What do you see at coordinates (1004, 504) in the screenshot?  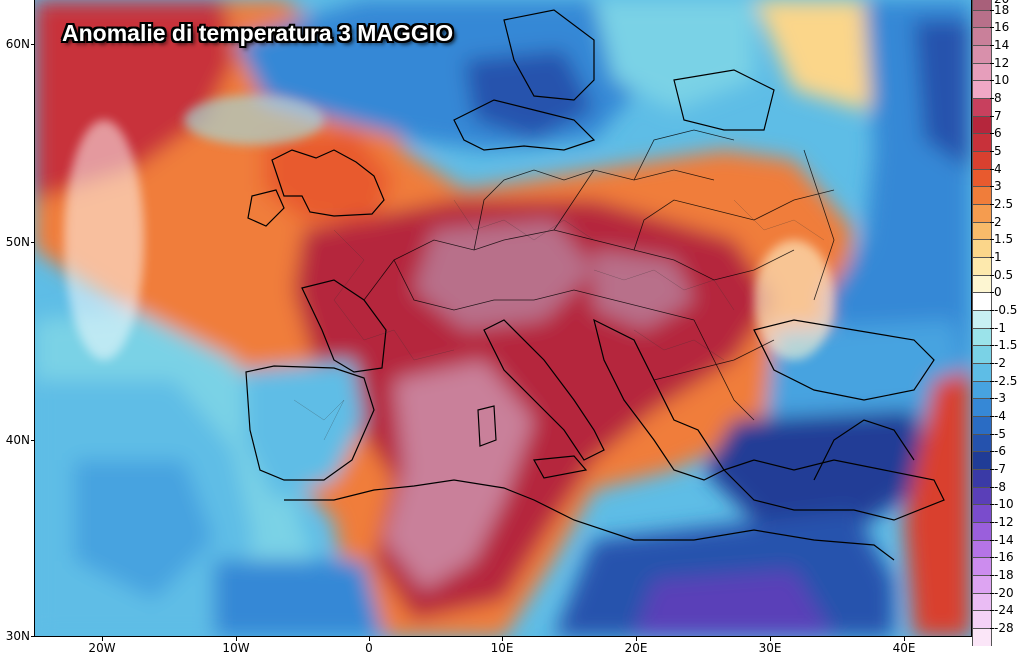 I see `colorbar-label: -10` at bounding box center [1004, 504].